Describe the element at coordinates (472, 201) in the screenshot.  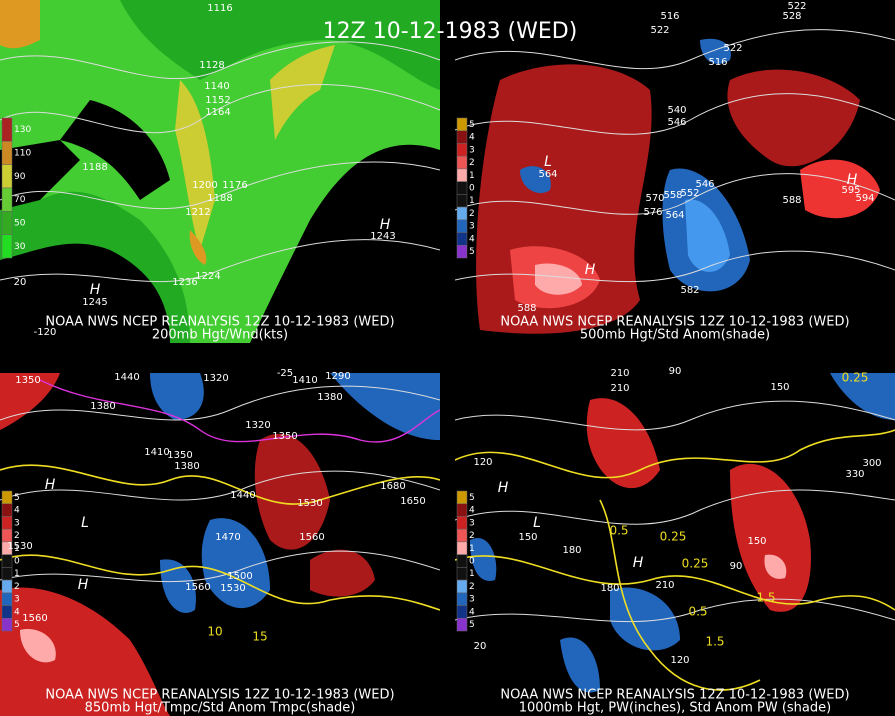
I see `legend-label: 1` at that location.